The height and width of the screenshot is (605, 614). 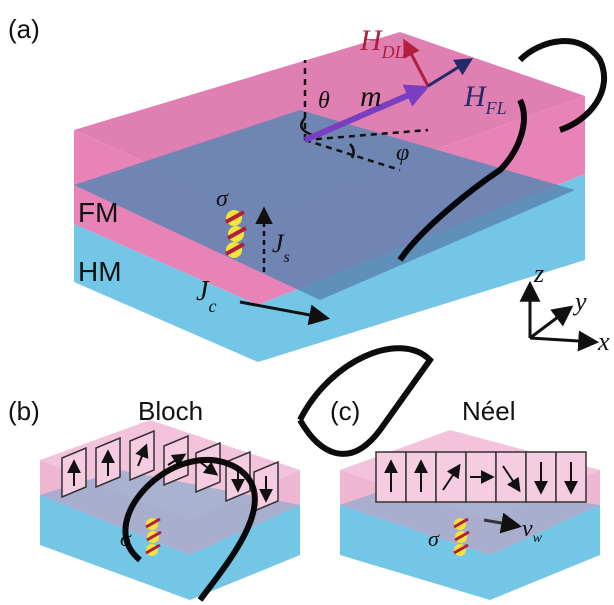 I want to click on b-hm-side, so click(x=170, y=547).